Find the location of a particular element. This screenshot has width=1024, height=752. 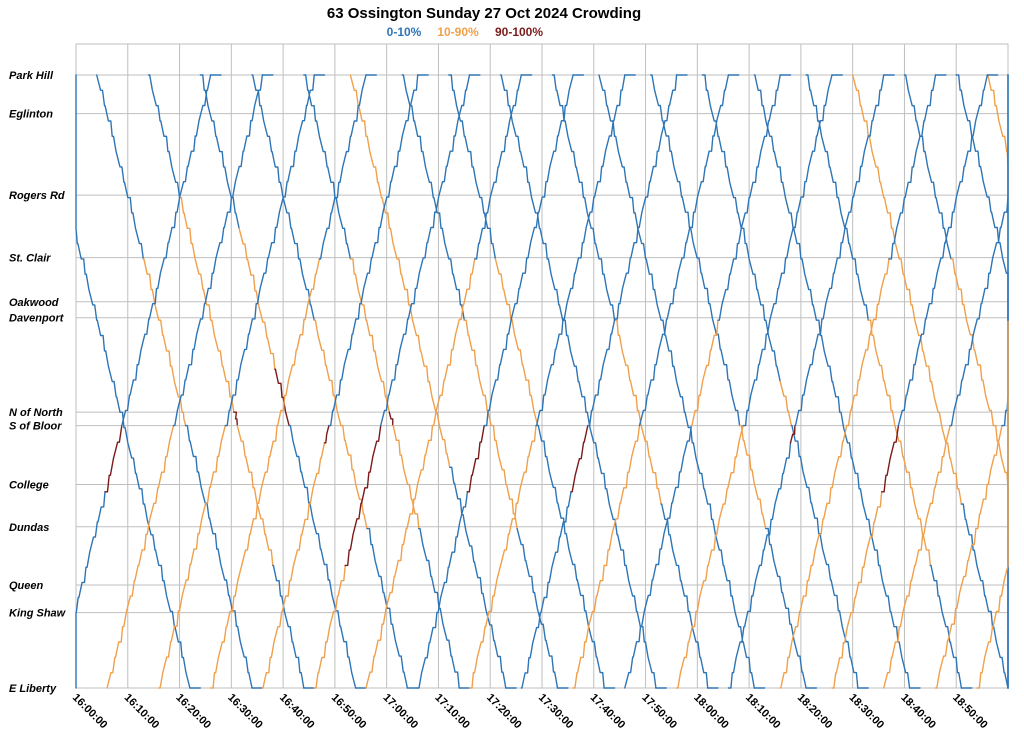

stop-label: Park Hill is located at coordinates (31, 76).